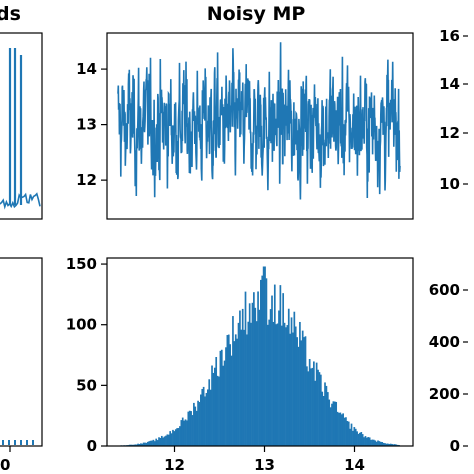  What do you see at coordinates (86, 125) in the screenshot?
I see `line-ytick-label: 13` at bounding box center [86, 125].